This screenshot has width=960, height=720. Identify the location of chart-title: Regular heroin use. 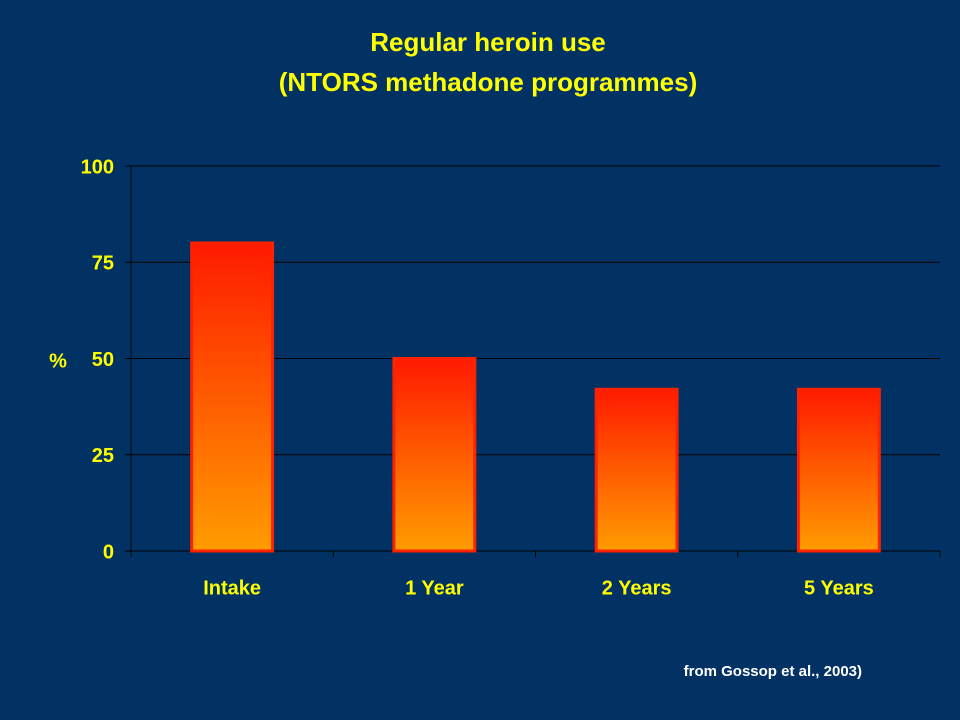
(488, 42).